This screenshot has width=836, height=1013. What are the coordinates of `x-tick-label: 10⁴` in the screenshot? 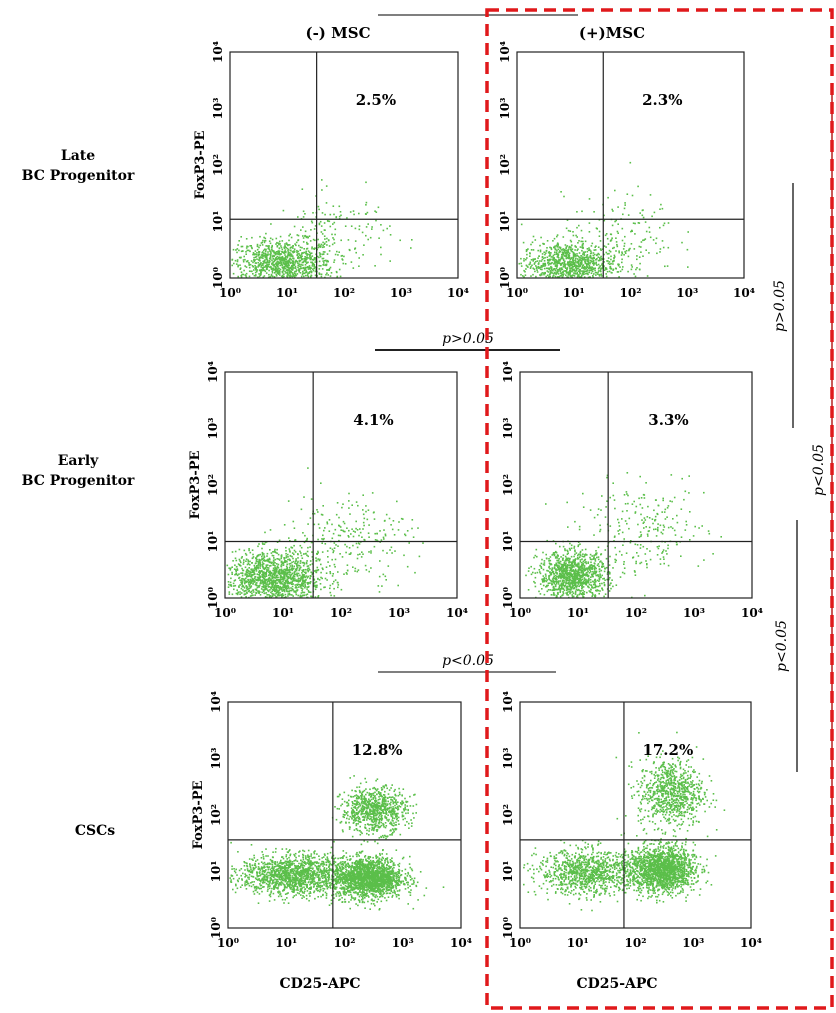 It's located at (744, 293).